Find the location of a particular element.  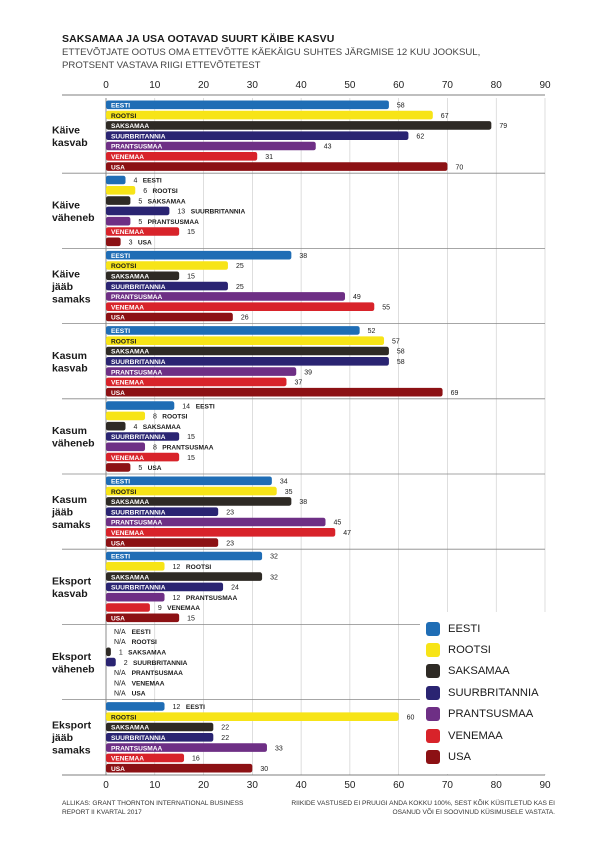

legend-item: USA is located at coordinates (496, 756).